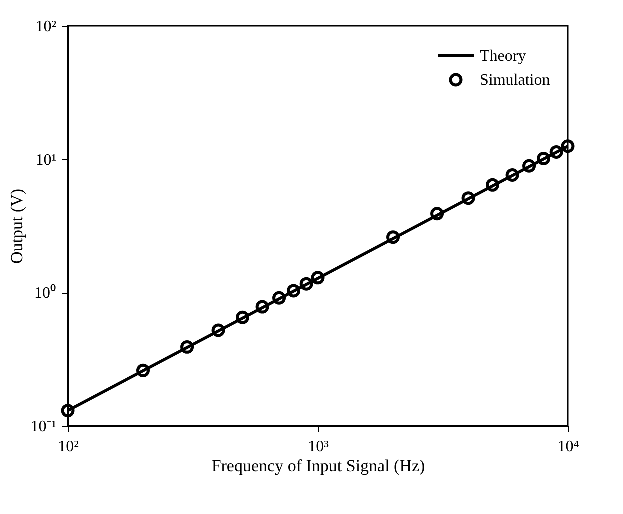 Image resolution: width=623 pixels, height=514 pixels. Describe the element at coordinates (46, 160) in the screenshot. I see `y-tick-label: 10¹` at that location.